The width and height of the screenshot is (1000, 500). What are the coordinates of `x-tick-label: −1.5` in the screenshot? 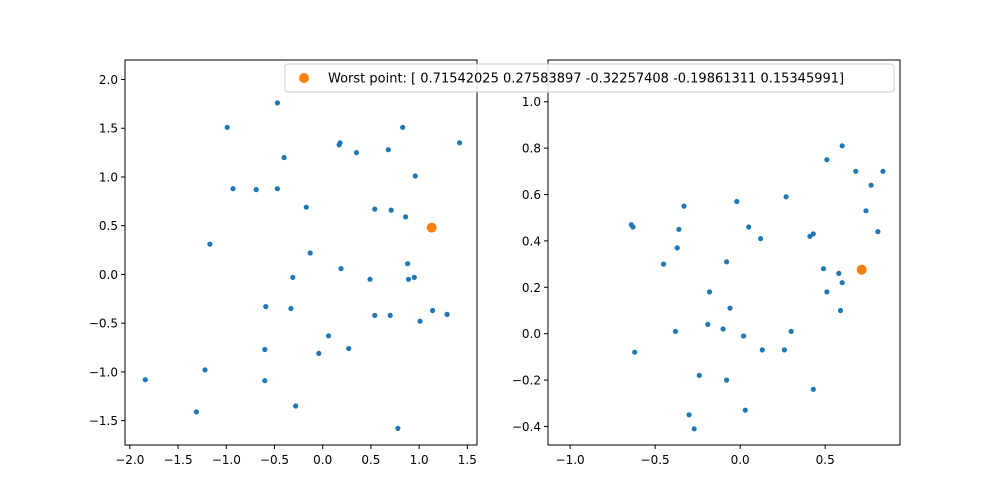 It's located at (177, 460).